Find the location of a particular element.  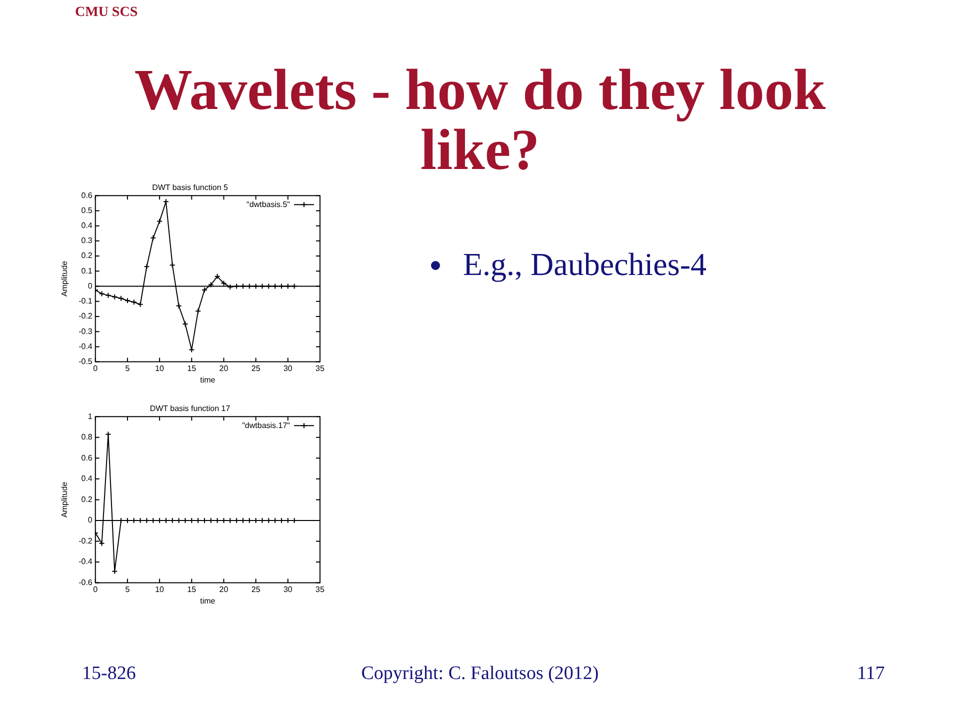

y-tick-label: 0.8 is located at coordinates (87, 437).